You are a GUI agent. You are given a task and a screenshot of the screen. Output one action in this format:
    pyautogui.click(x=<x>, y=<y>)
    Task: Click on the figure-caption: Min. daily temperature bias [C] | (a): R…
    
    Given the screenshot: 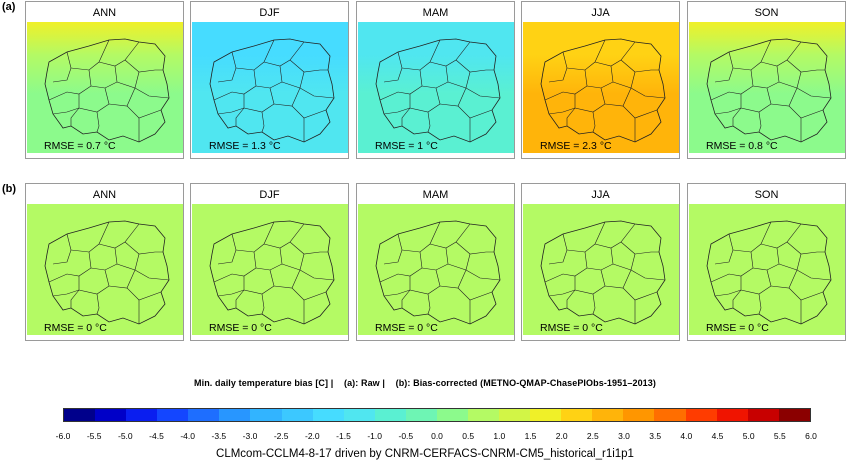 What is the action you would take?
    pyautogui.click(x=425, y=383)
    